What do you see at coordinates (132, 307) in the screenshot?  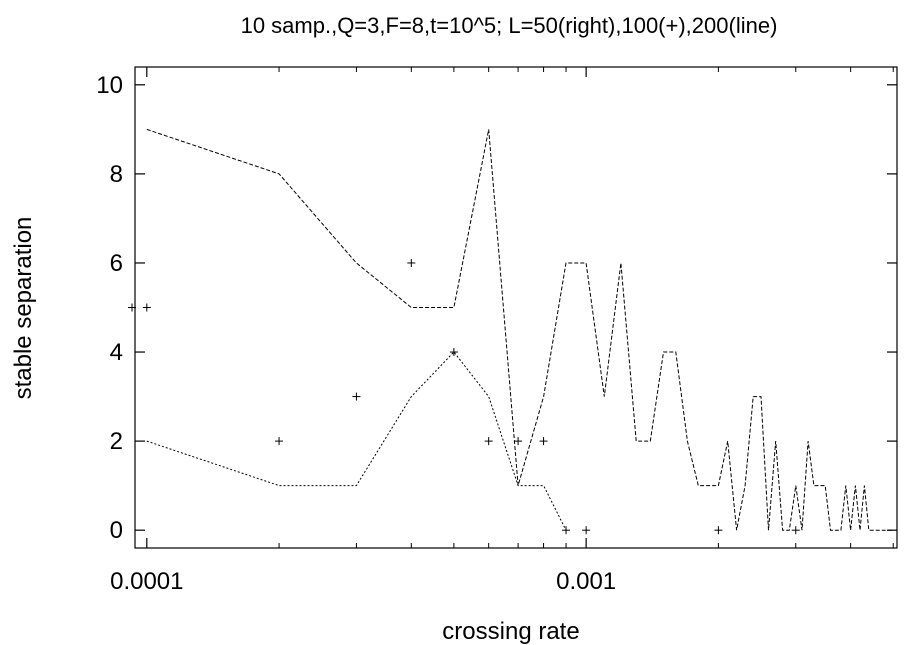 I see `offscale-marker` at bounding box center [132, 307].